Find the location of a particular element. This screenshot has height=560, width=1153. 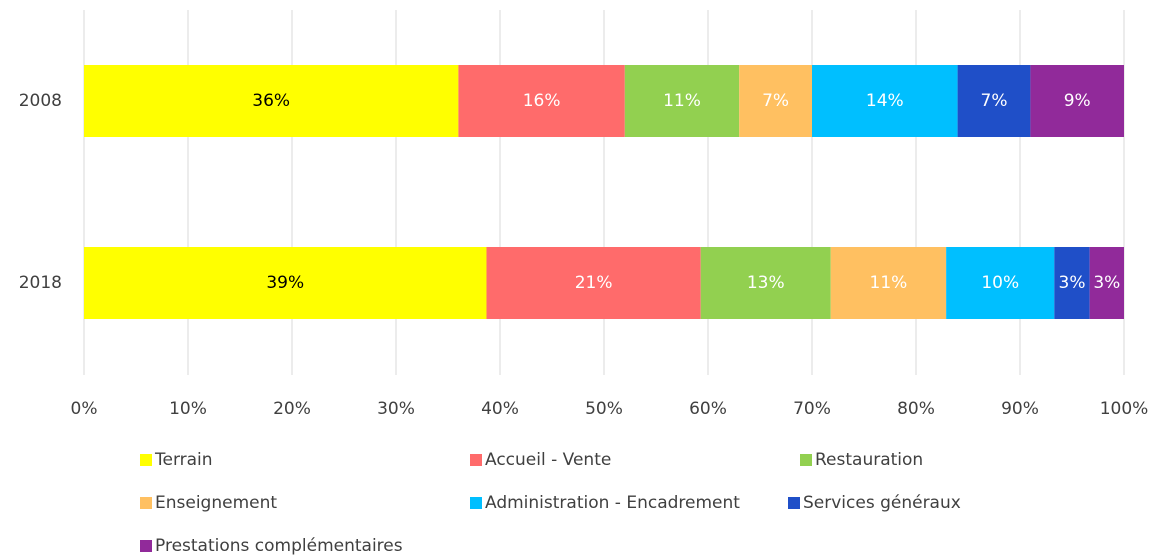

x-tick-label: 100% is located at coordinates (1124, 409).